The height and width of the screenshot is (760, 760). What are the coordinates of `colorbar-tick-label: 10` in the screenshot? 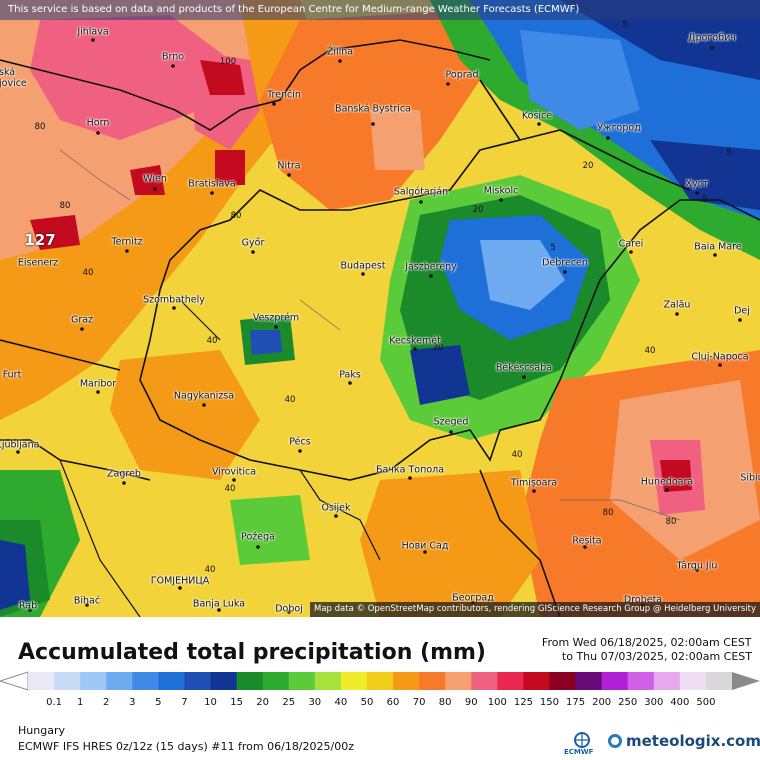 It's located at (210, 702).